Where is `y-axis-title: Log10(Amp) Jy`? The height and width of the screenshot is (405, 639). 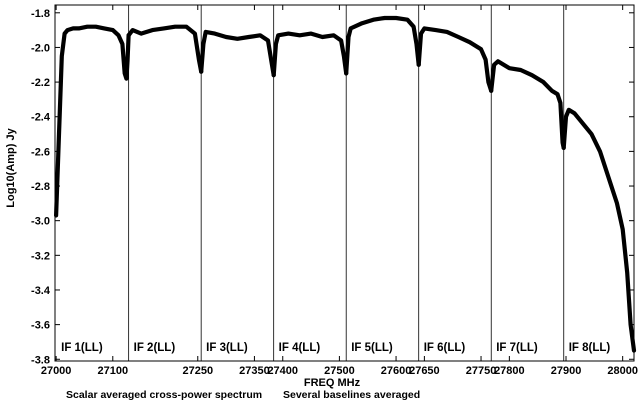 y-axis-title: Log10(Amp) Jy is located at coordinates (11, 167).